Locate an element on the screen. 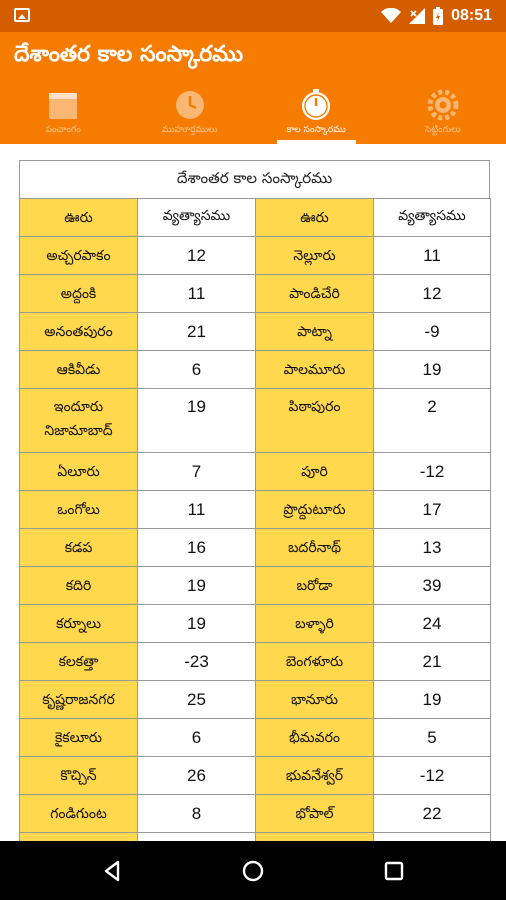 The height and width of the screenshot is (900, 506). clock-icon is located at coordinates (189, 105).